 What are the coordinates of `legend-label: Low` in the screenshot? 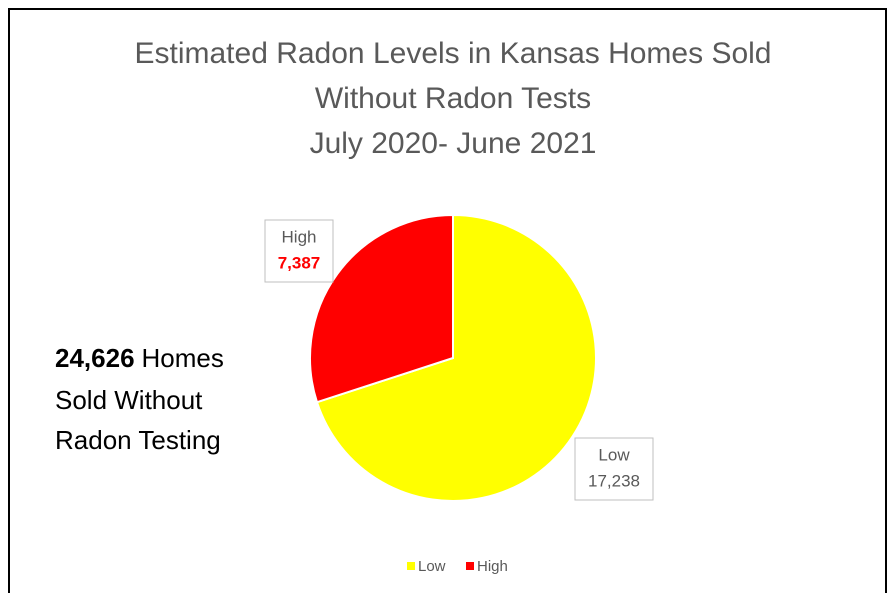 It's located at (432, 566).